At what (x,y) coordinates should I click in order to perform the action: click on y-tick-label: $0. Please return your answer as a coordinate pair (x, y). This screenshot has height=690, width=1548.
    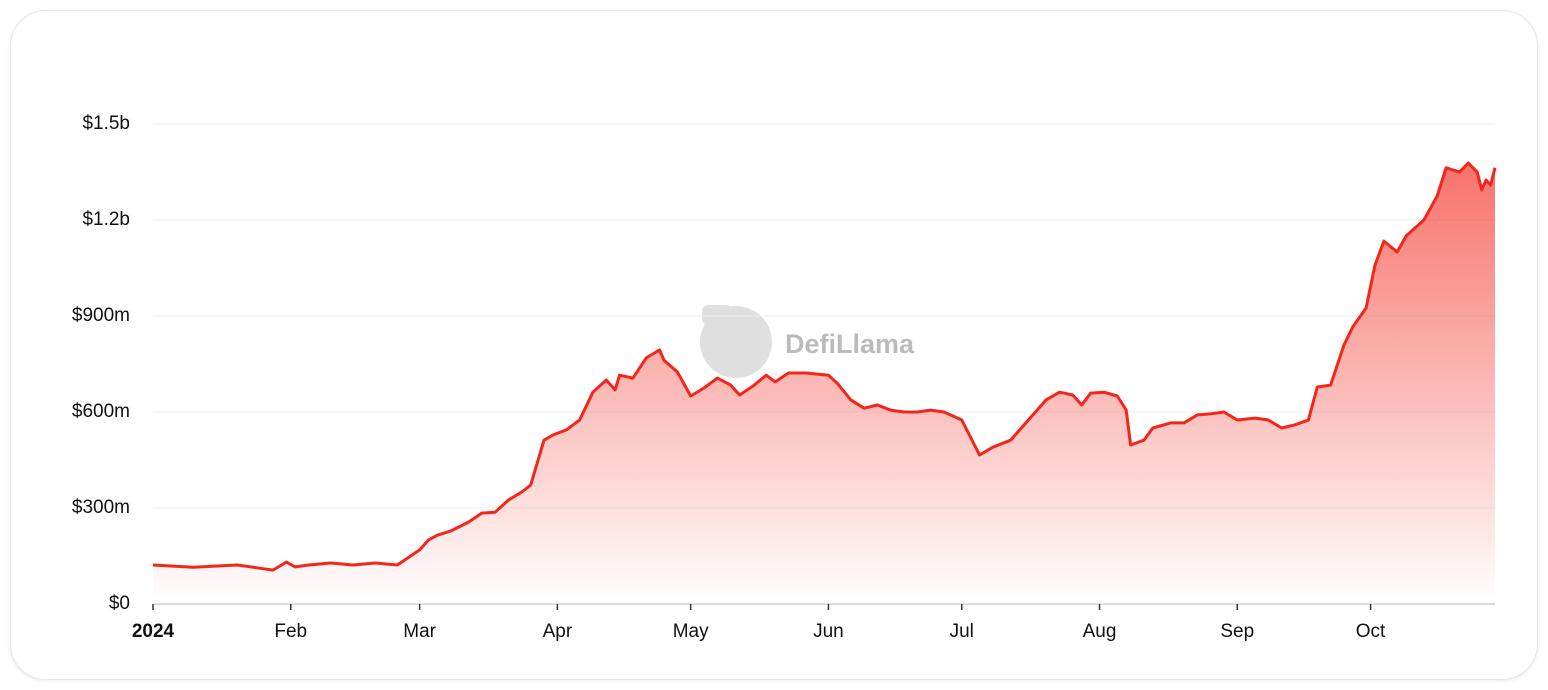
    Looking at the image, I should click on (119, 603).